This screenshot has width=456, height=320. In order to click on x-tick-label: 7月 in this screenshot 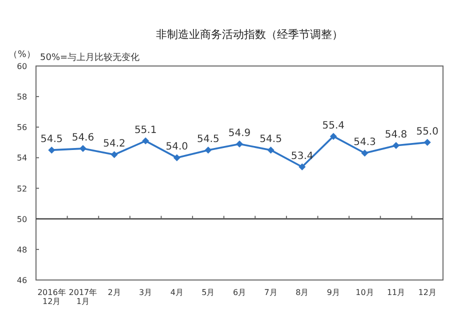, I will do `click(271, 292)`.